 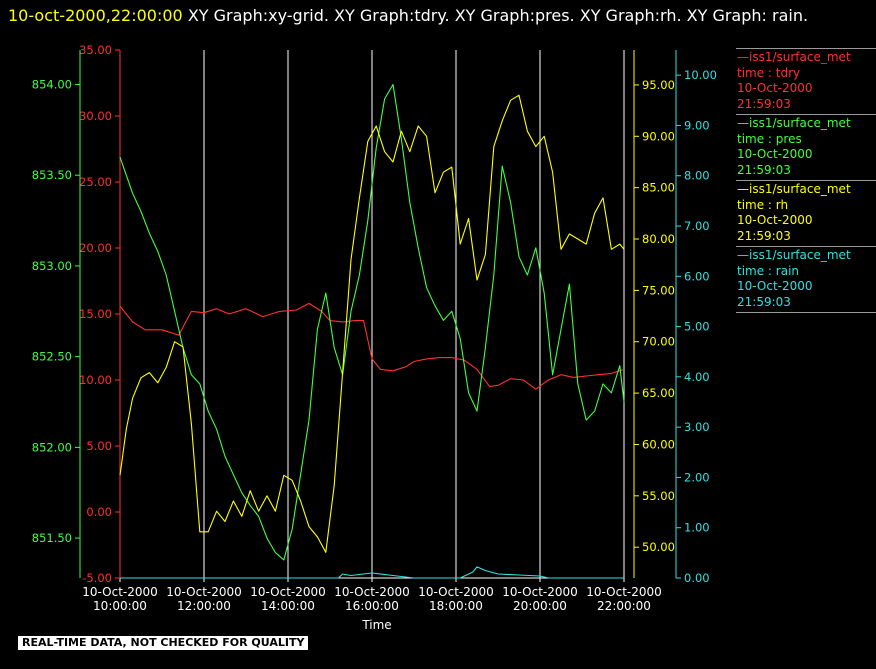 I want to click on pres-axis-tick-label: 851.50, so click(x=52, y=538).